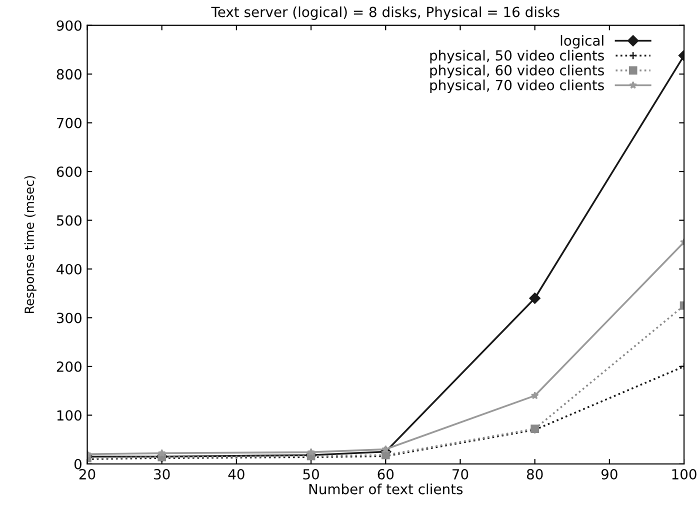  What do you see at coordinates (69, 366) in the screenshot?
I see `y-tick-label: 200` at bounding box center [69, 366].